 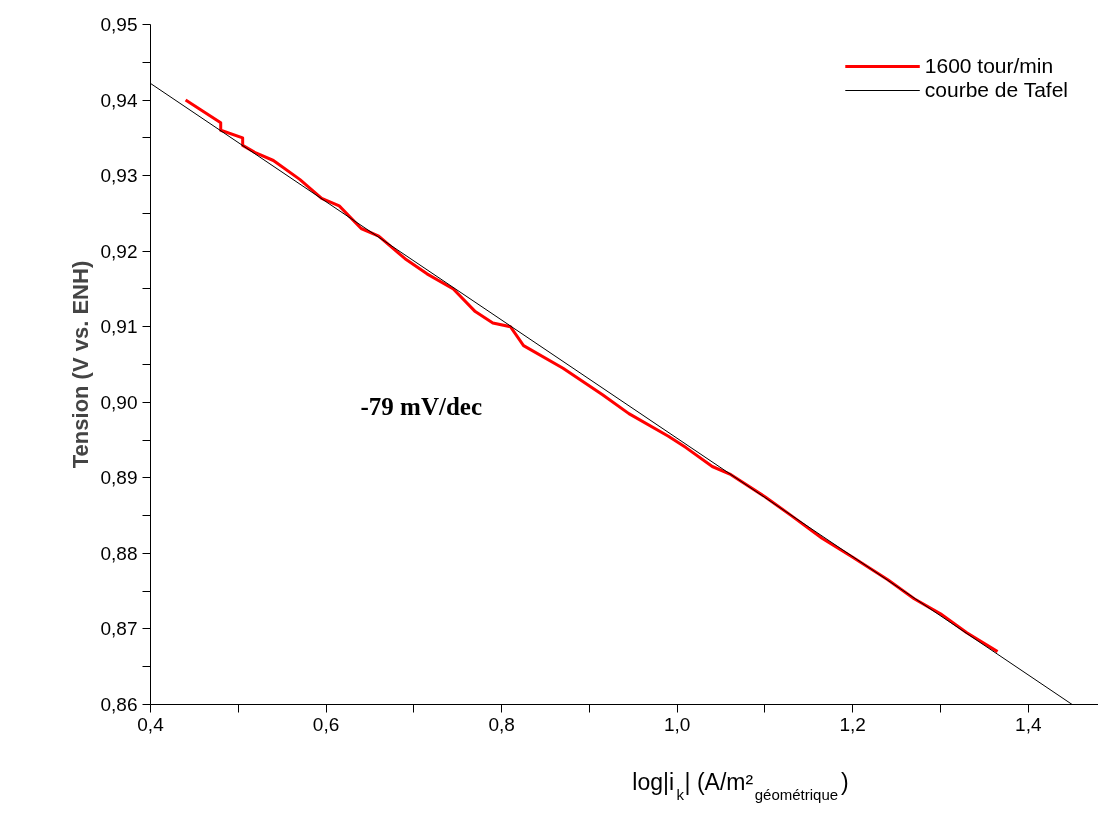 What do you see at coordinates (326, 724) in the screenshot?
I see `x-tick-label: 0,6` at bounding box center [326, 724].